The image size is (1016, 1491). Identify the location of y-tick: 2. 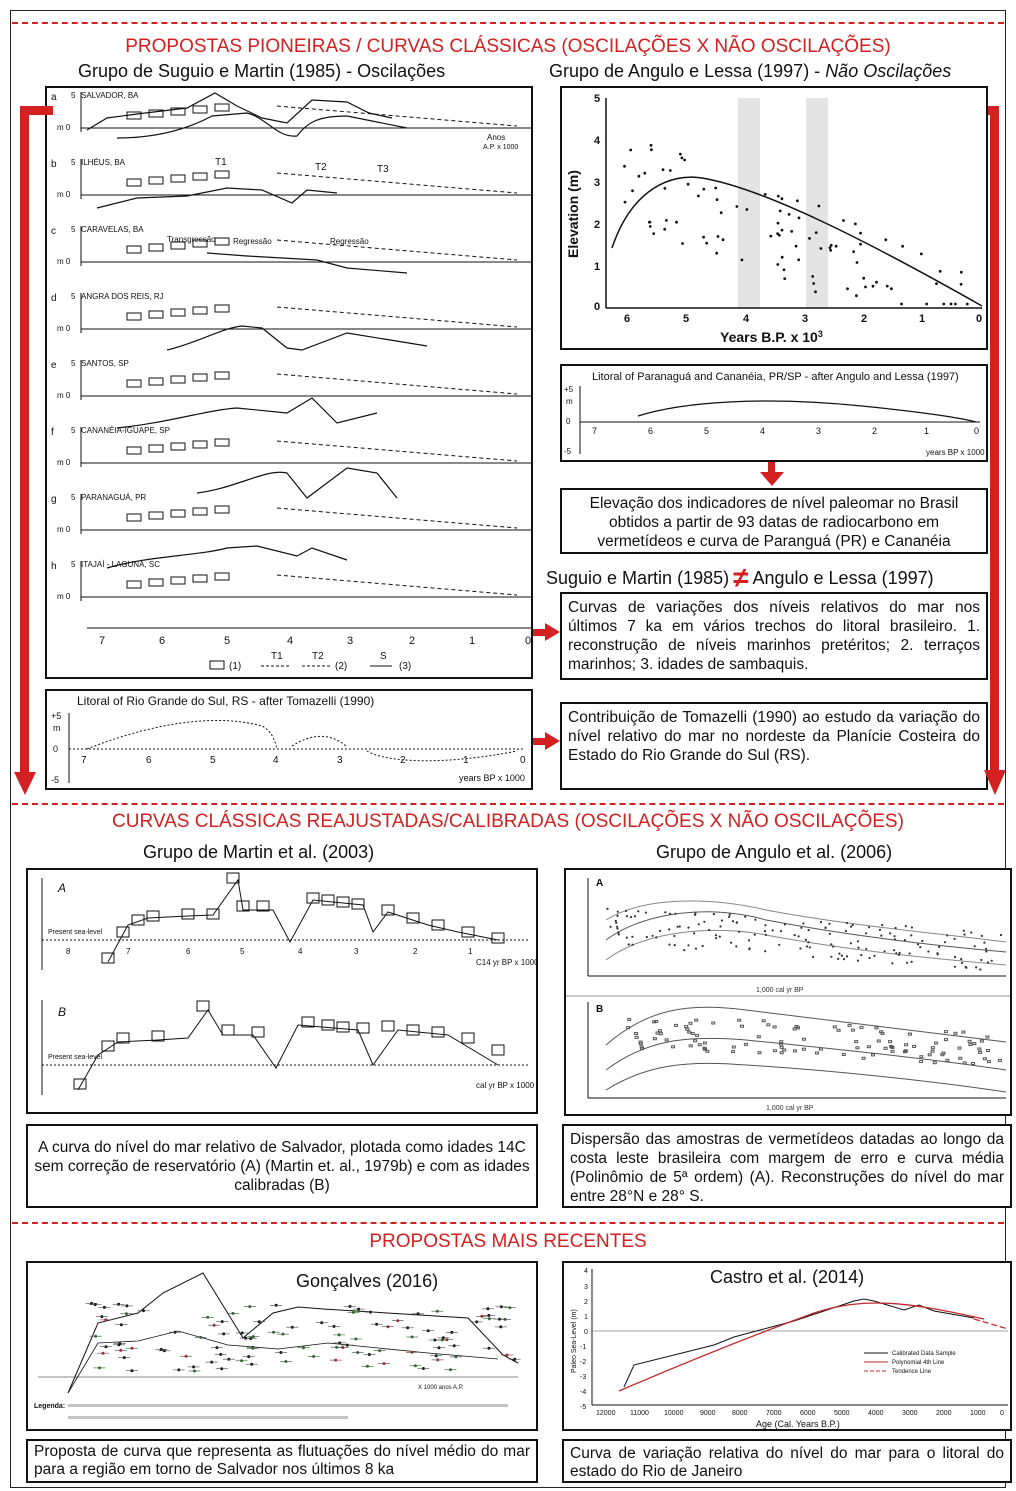
(597, 225).